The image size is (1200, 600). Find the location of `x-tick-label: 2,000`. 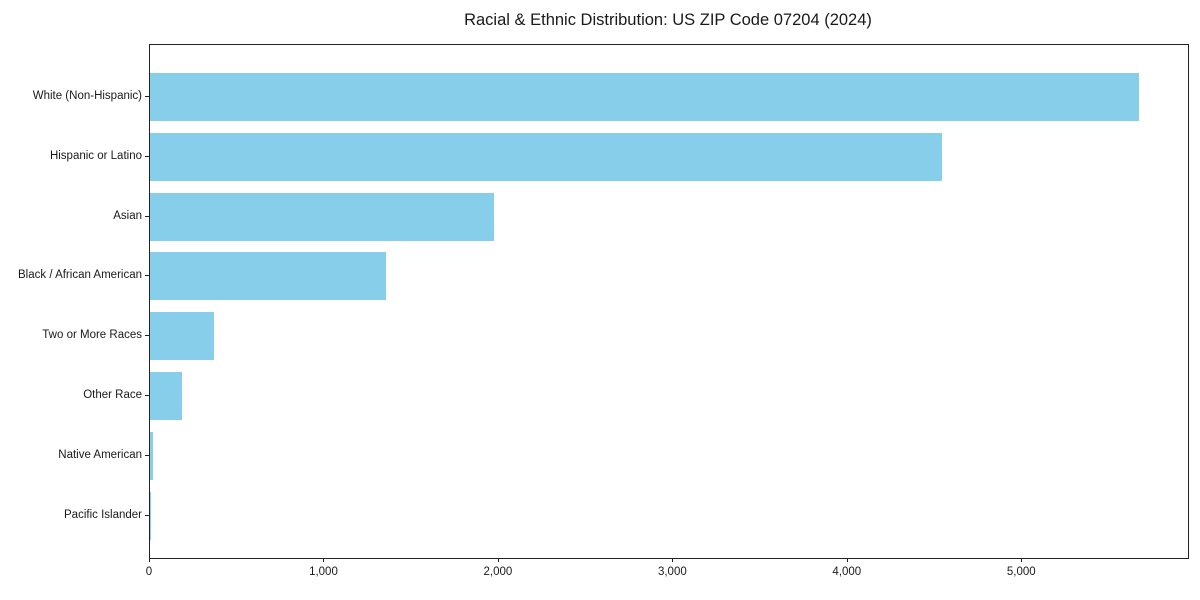

x-tick-label: 2,000 is located at coordinates (498, 572).